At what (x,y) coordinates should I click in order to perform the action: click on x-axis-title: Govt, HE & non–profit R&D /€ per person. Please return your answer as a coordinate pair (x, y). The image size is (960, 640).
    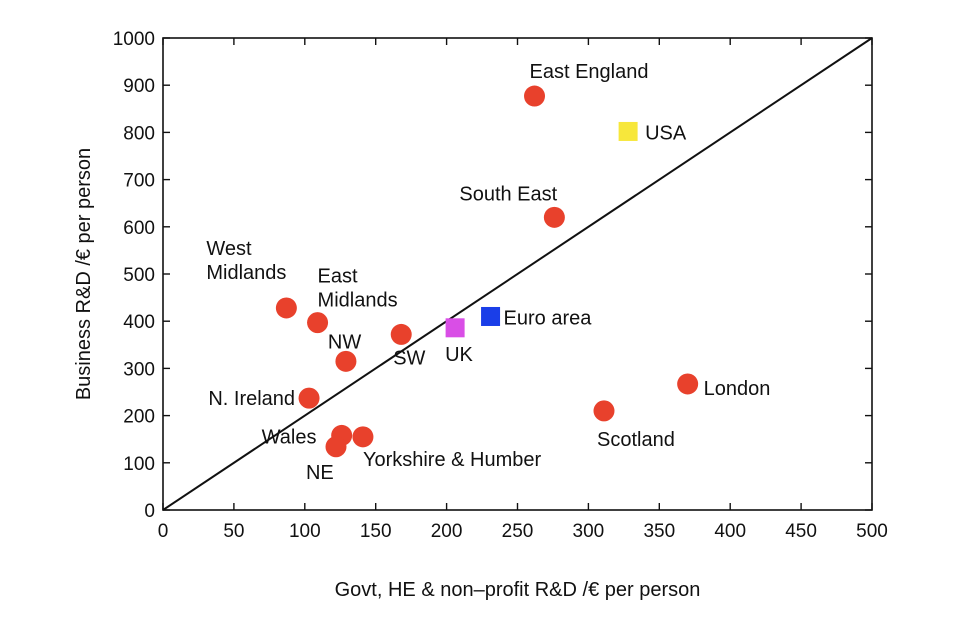
    Looking at the image, I should click on (518, 590).